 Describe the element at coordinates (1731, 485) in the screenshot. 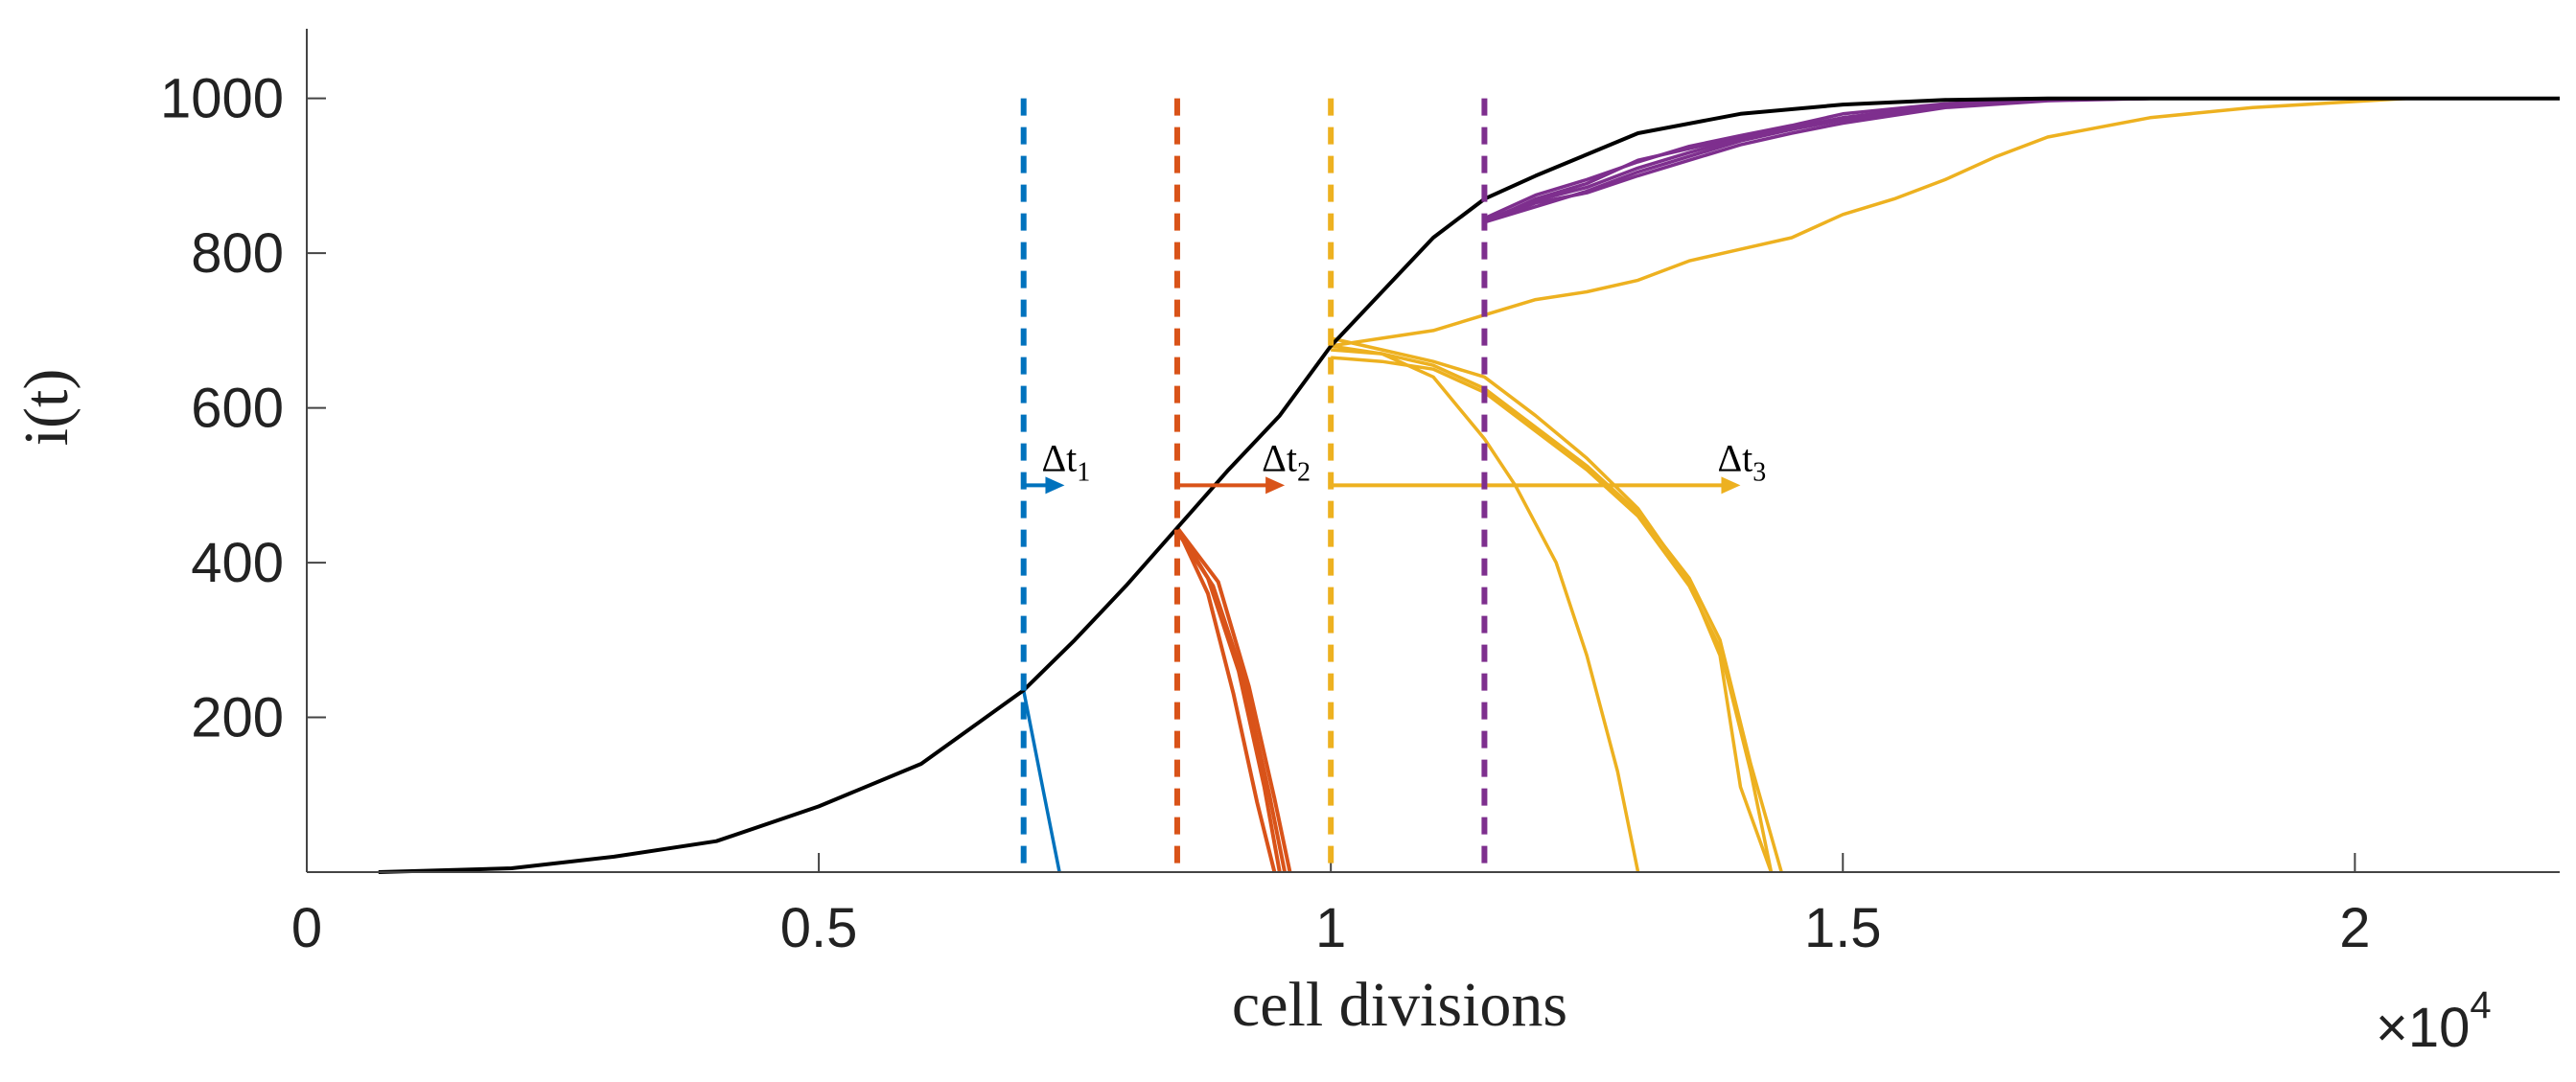

I see `yellow-arrow-head` at that location.